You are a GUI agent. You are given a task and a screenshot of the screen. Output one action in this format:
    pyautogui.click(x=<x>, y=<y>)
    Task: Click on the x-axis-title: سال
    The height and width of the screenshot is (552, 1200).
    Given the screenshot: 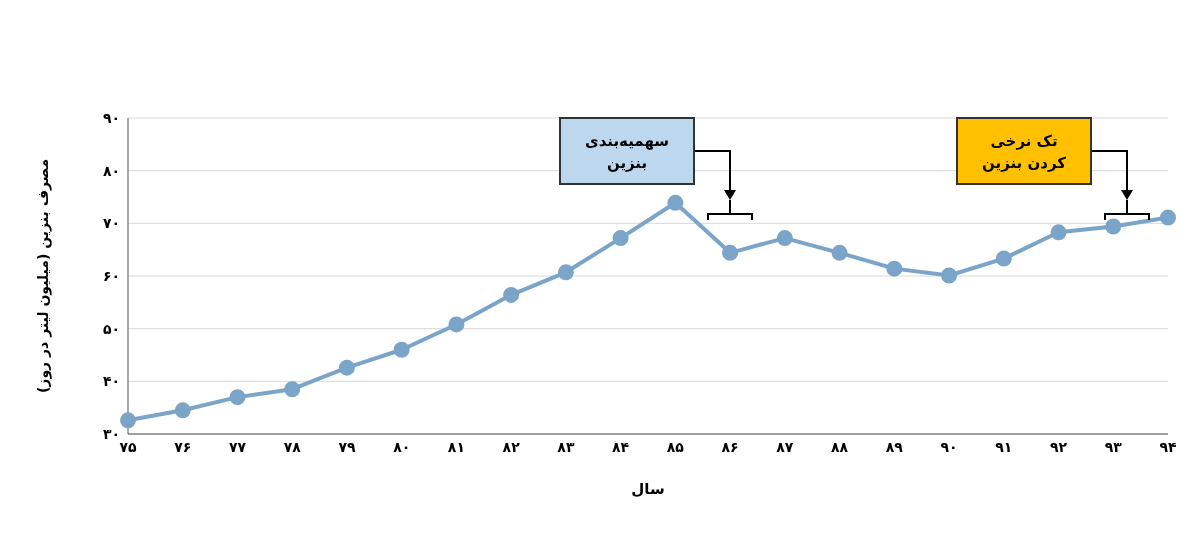 What is the action you would take?
    pyautogui.click(x=648, y=489)
    